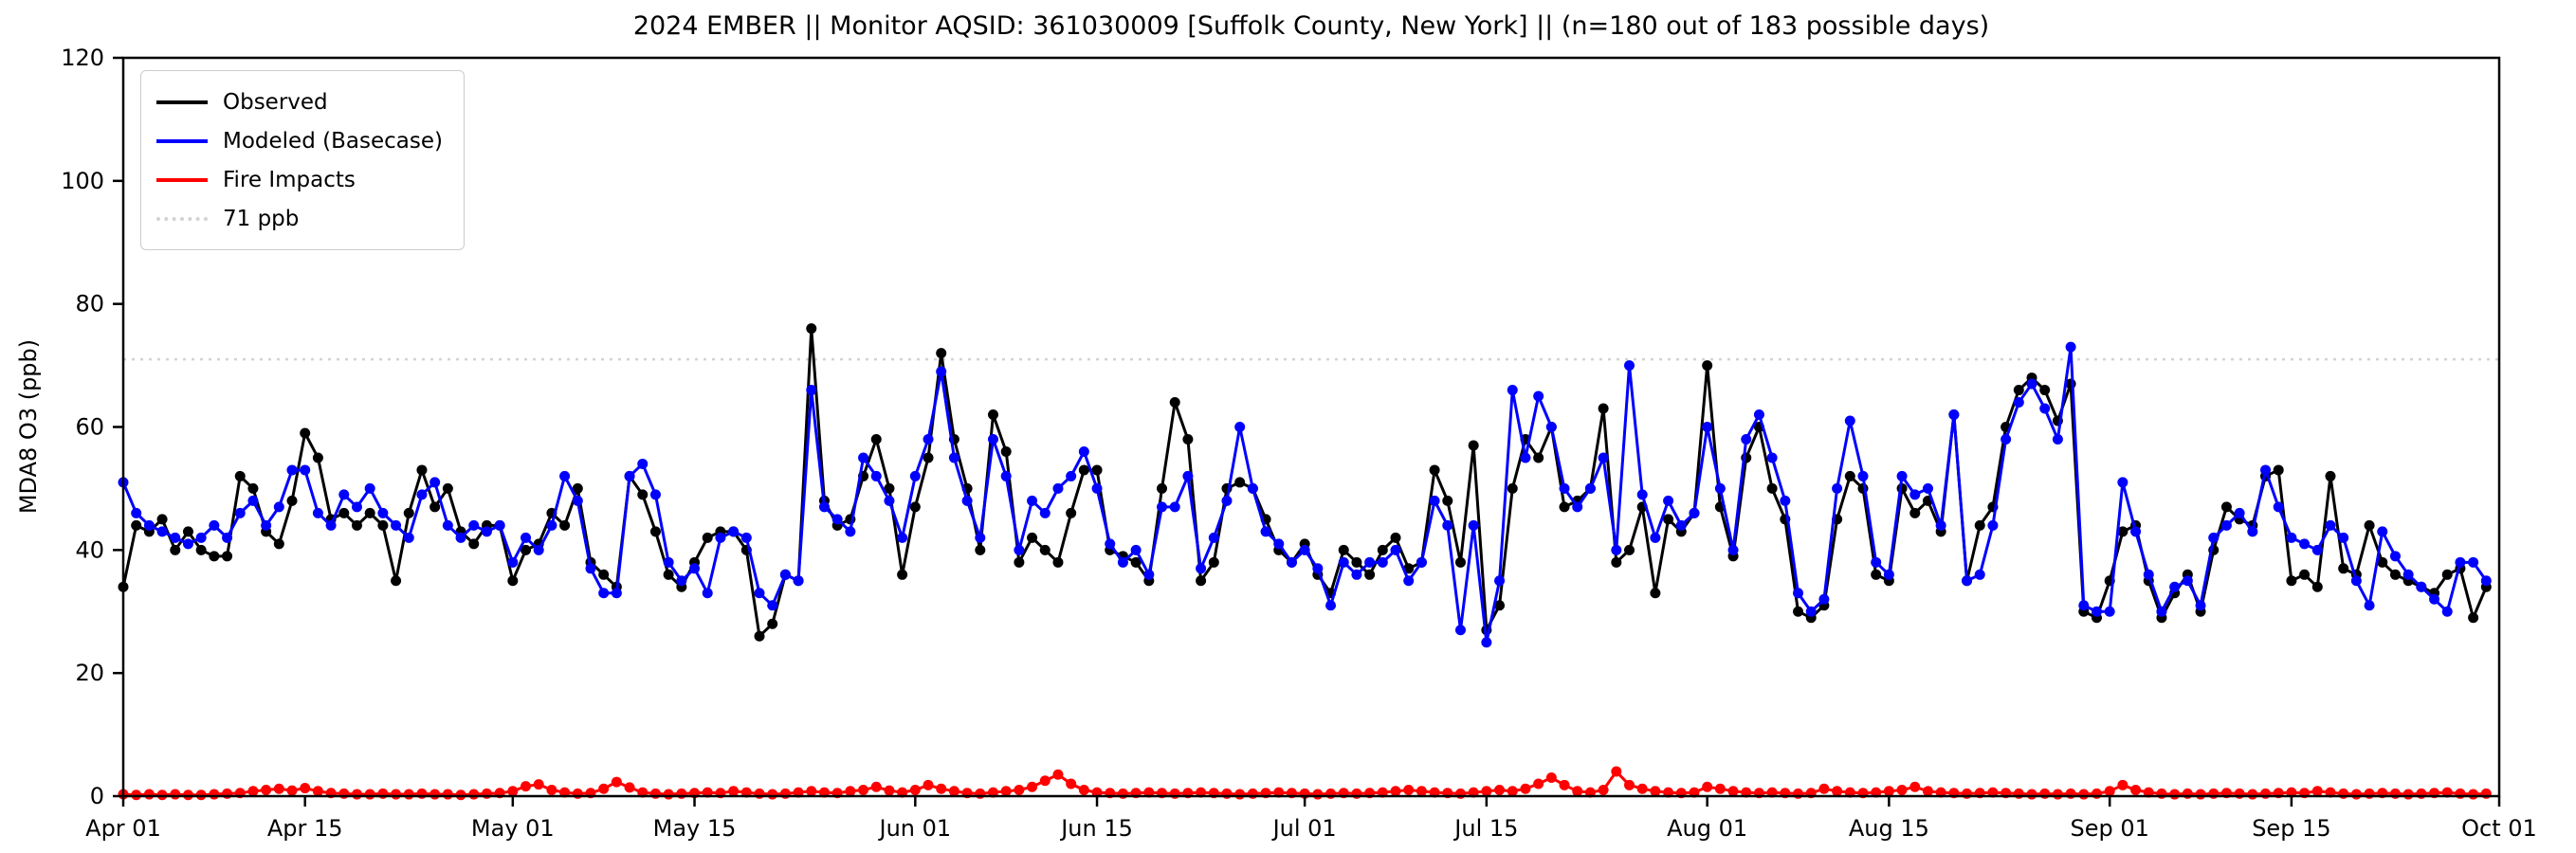 This screenshot has height=853, width=2576. I want to click on legend-label-fire: Fire Impacts, so click(289, 179).